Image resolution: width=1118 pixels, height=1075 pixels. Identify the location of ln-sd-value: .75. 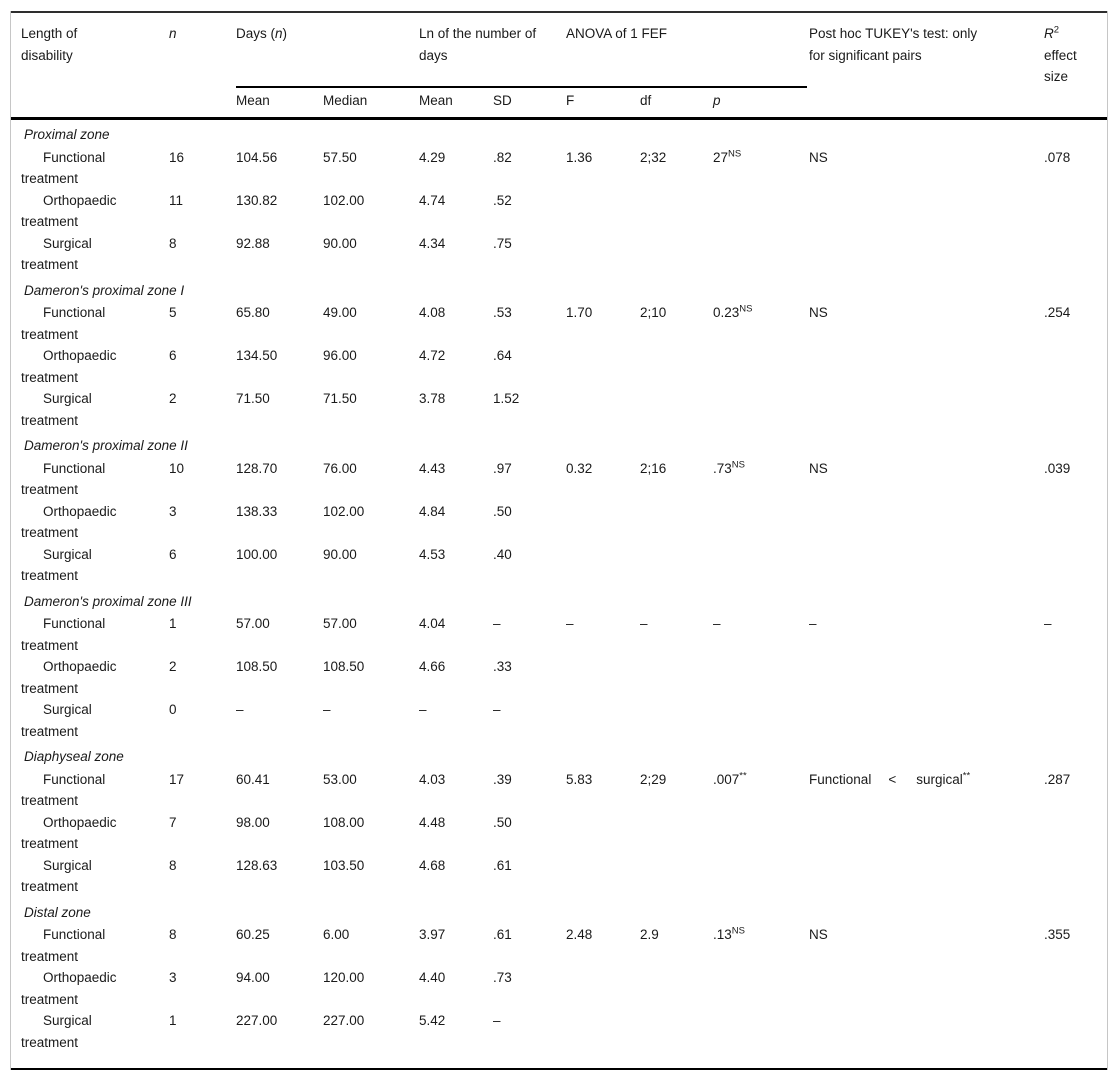
(502, 243).